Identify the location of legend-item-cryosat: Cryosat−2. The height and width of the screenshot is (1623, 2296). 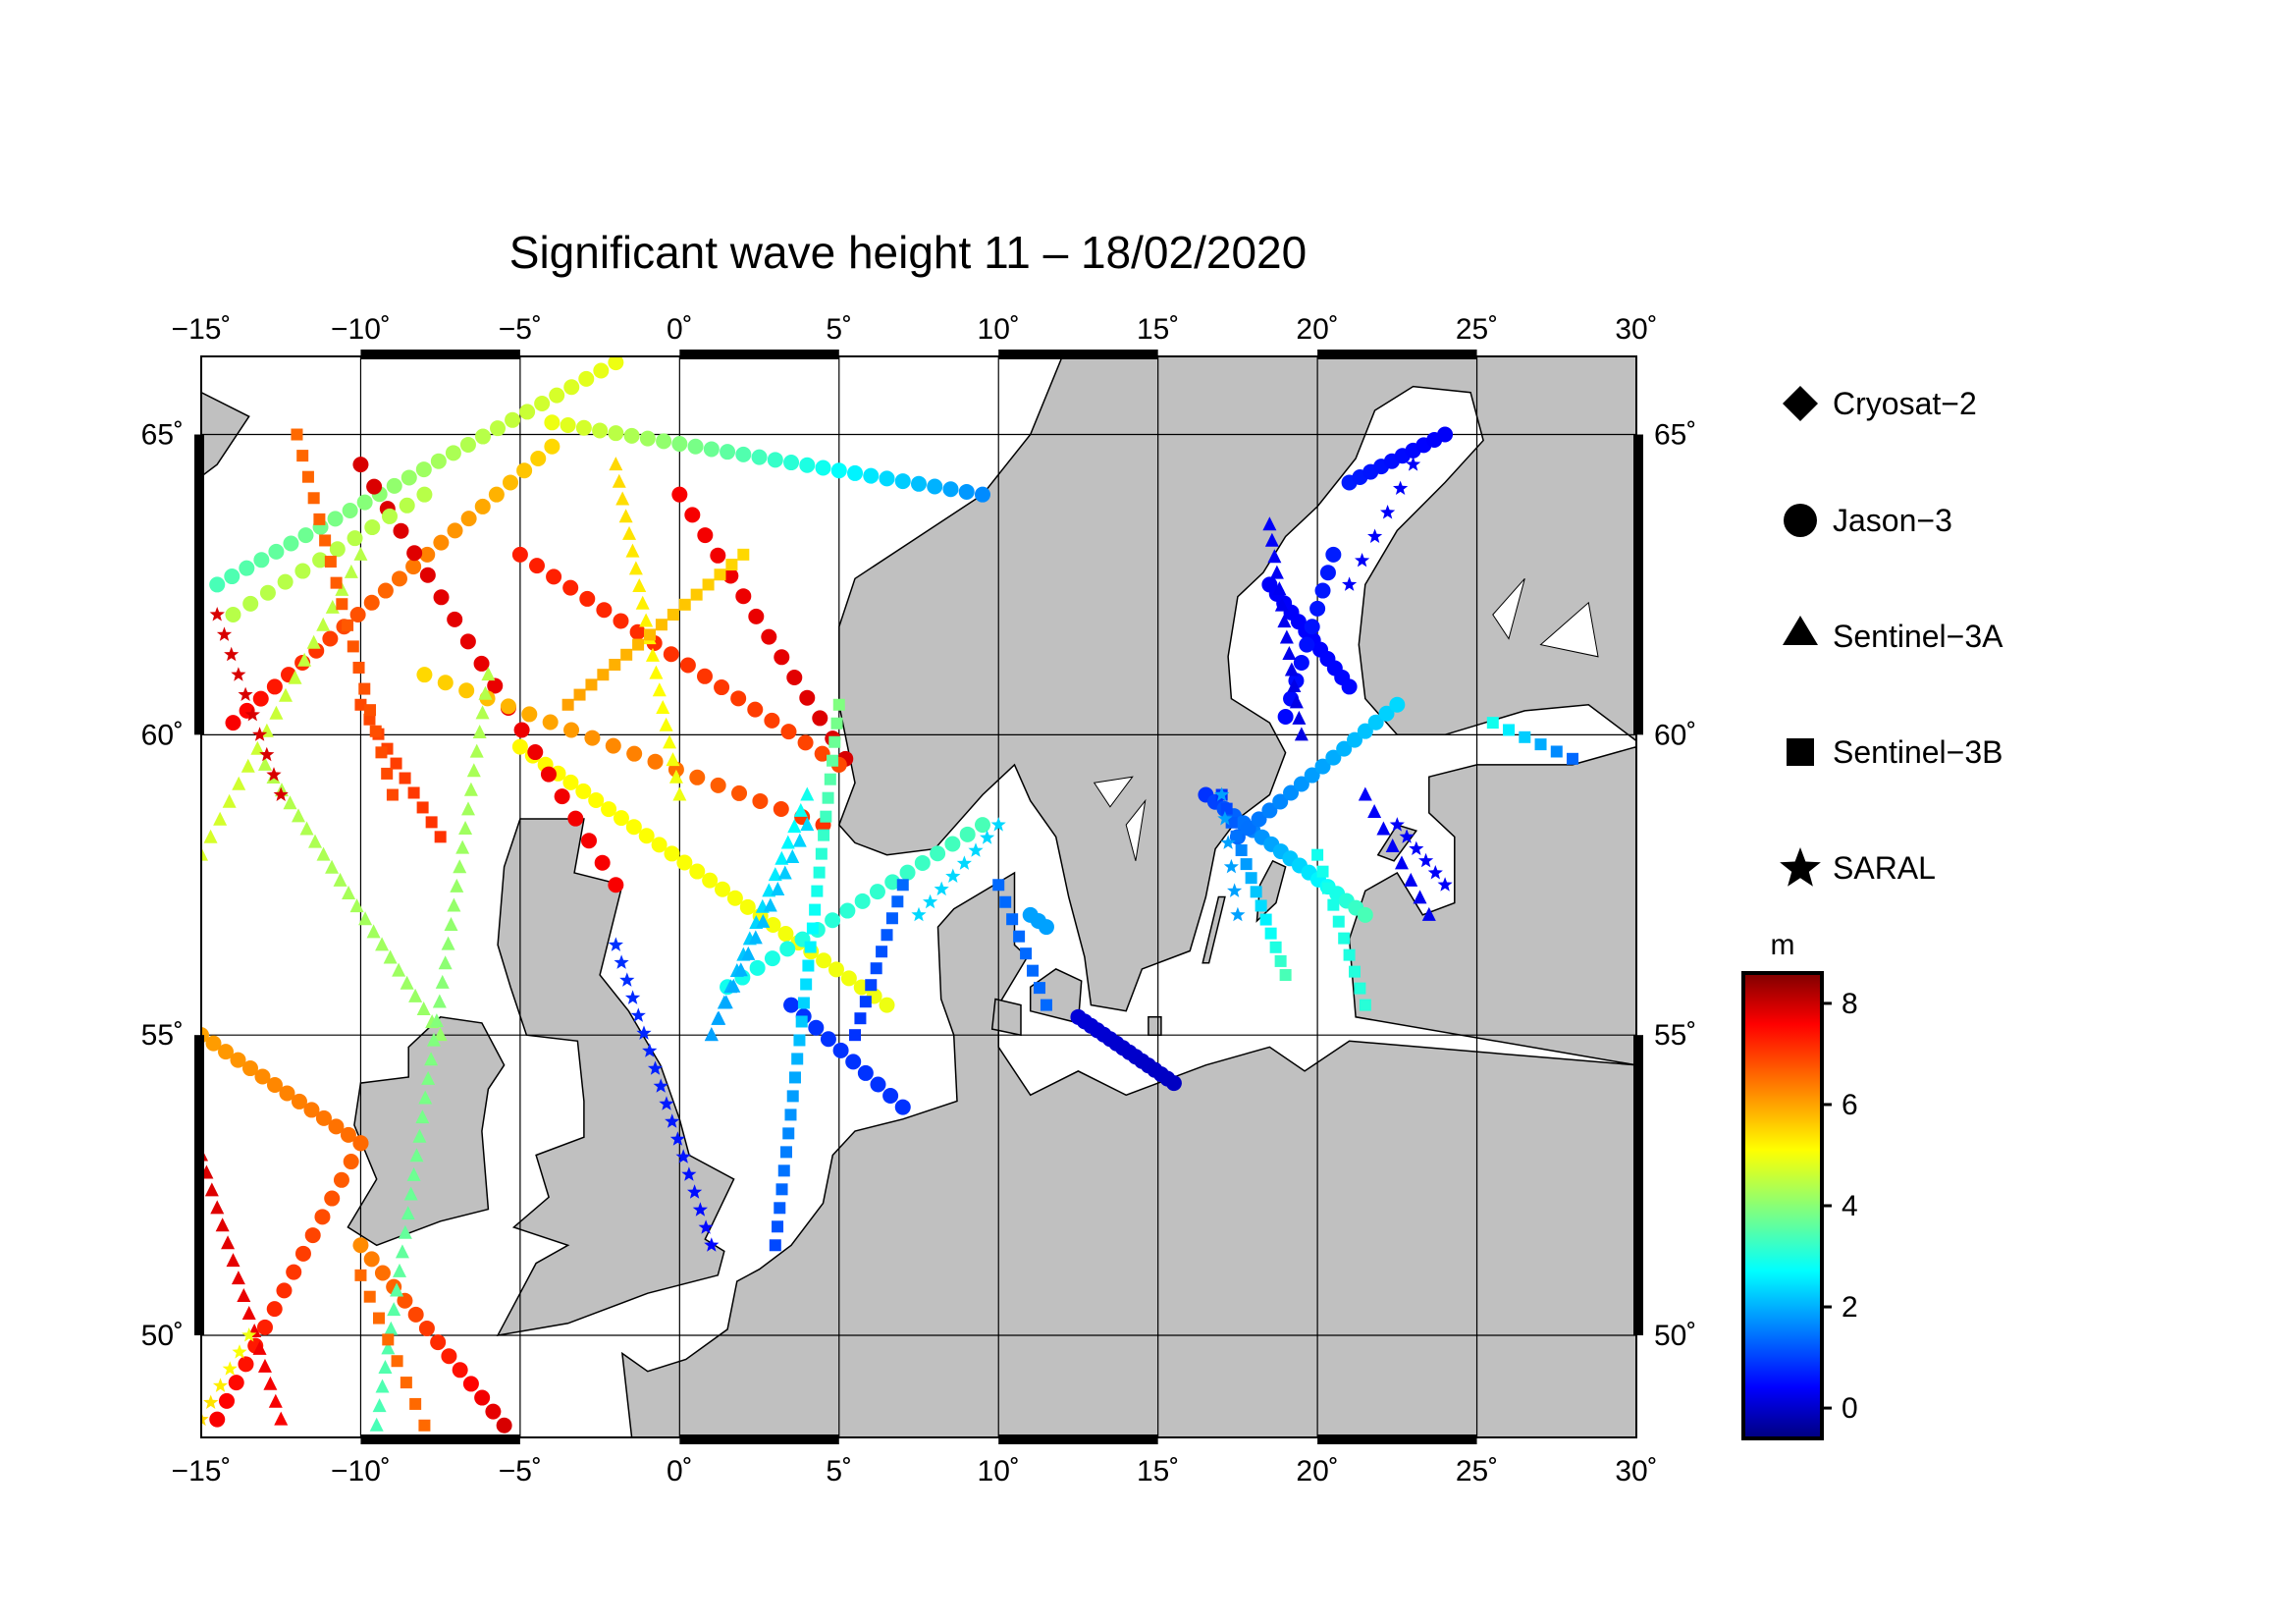
(1880, 404).